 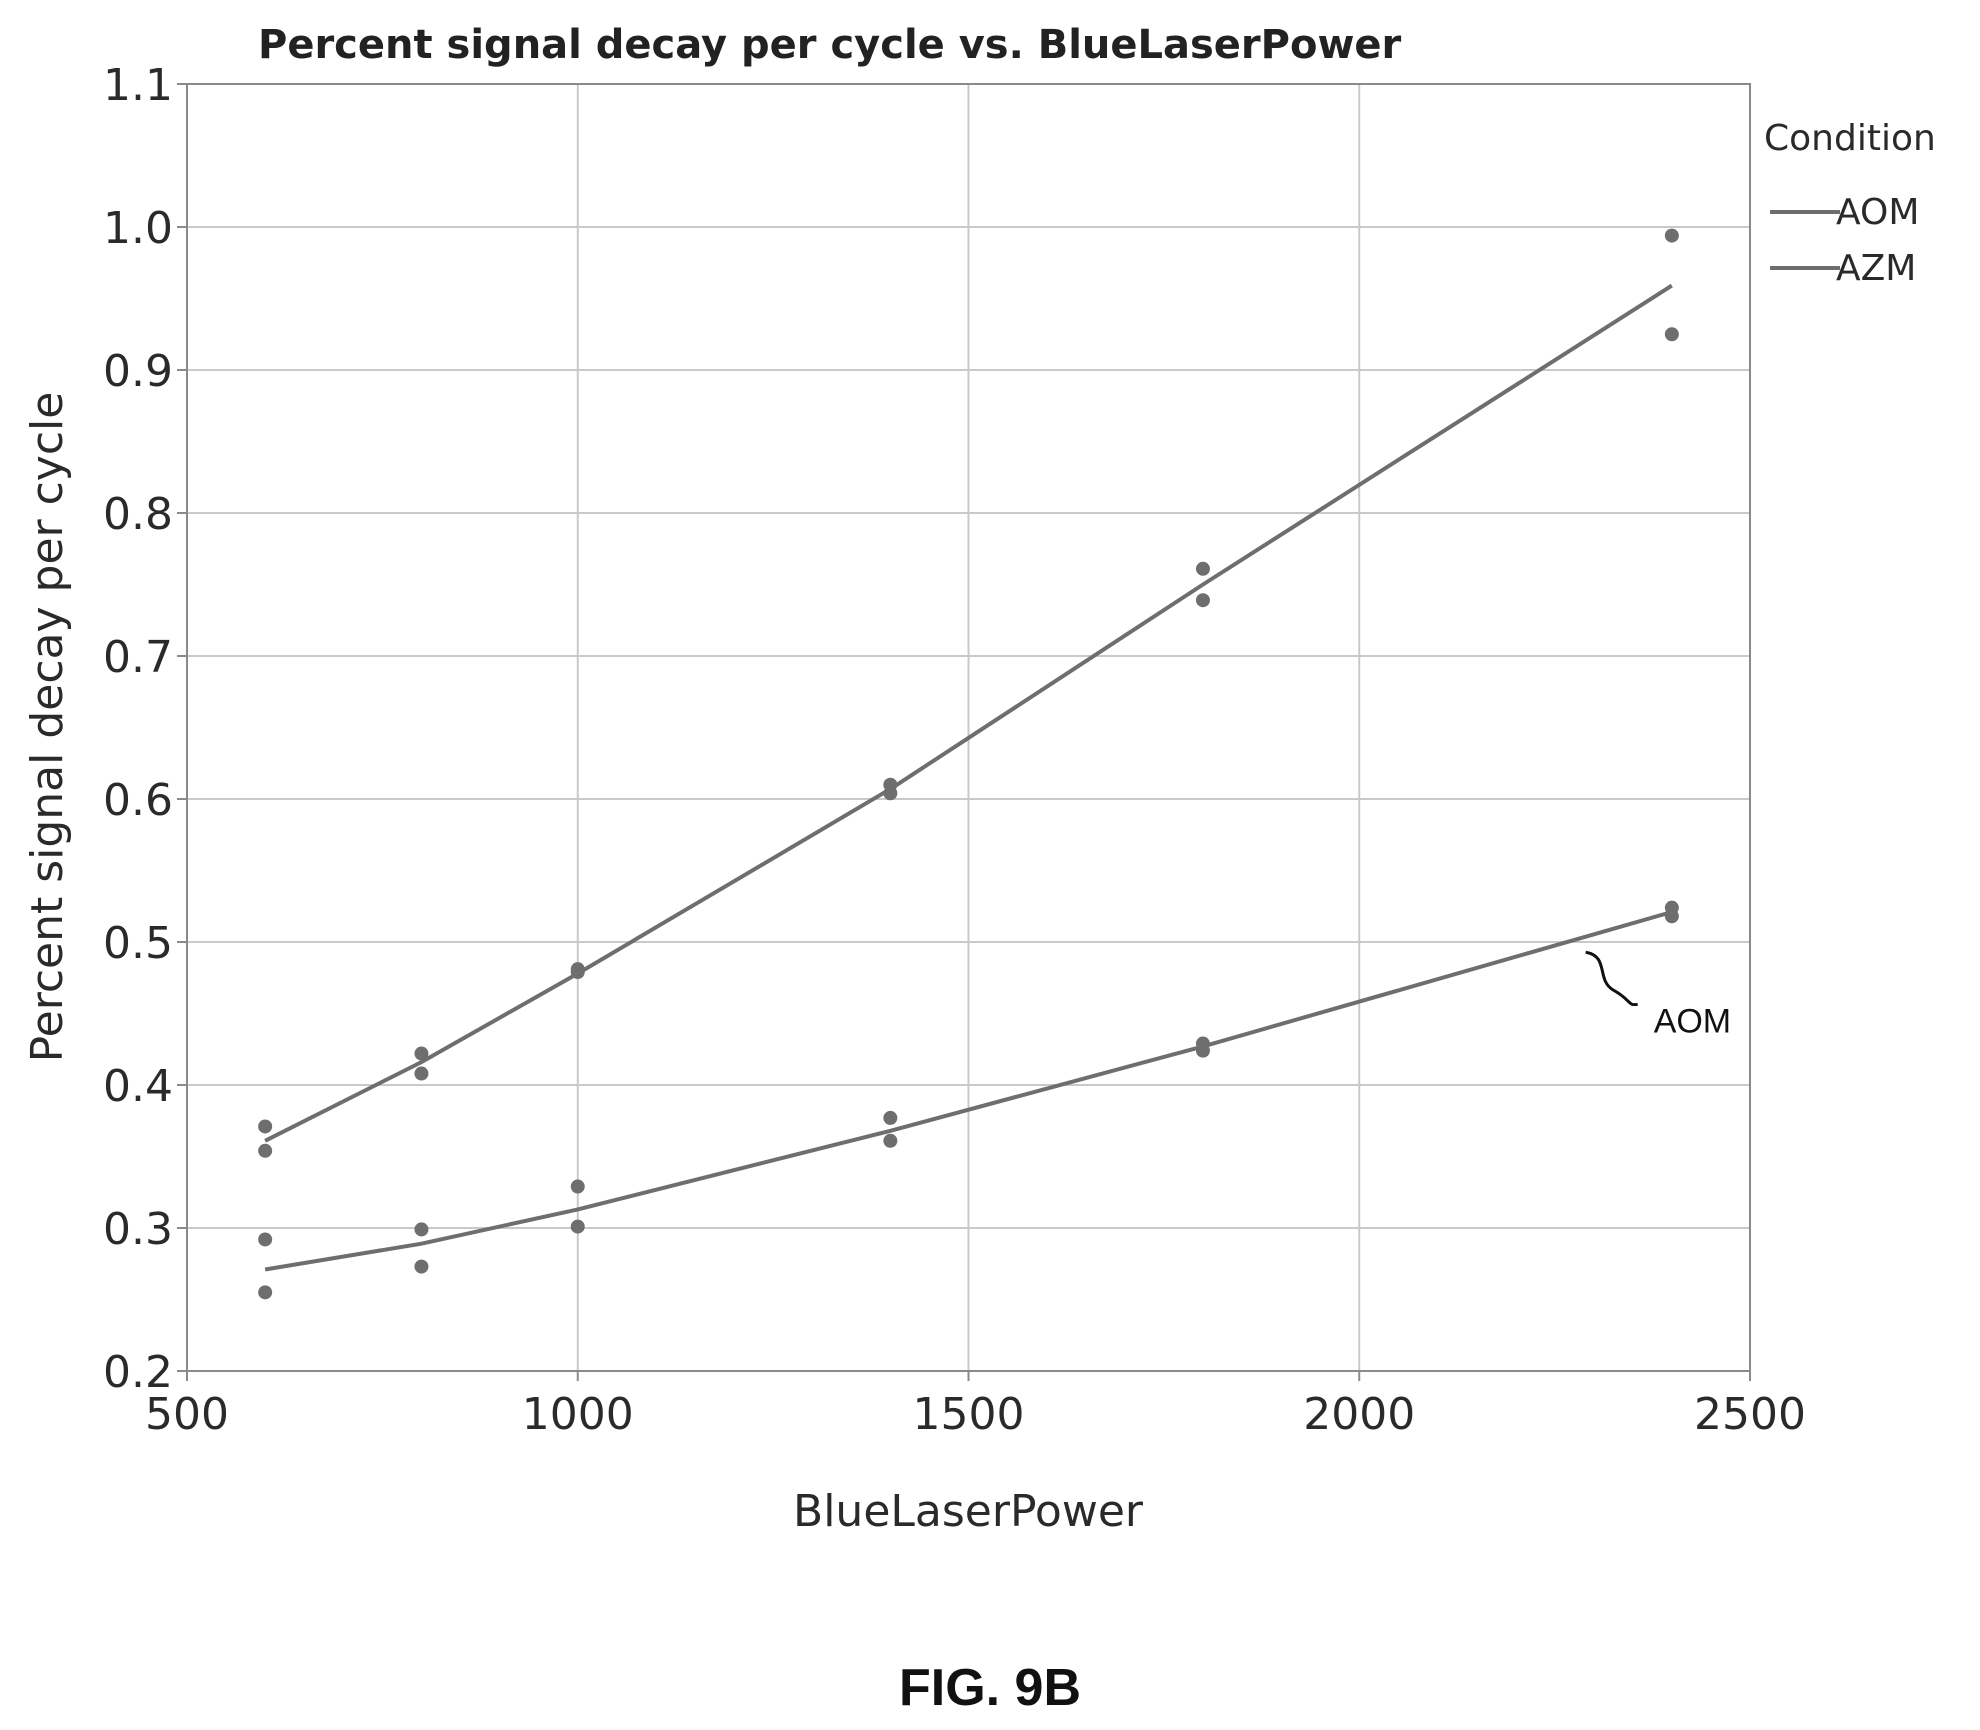 I want to click on legend: Condition AOM AZM, so click(x=1850, y=203).